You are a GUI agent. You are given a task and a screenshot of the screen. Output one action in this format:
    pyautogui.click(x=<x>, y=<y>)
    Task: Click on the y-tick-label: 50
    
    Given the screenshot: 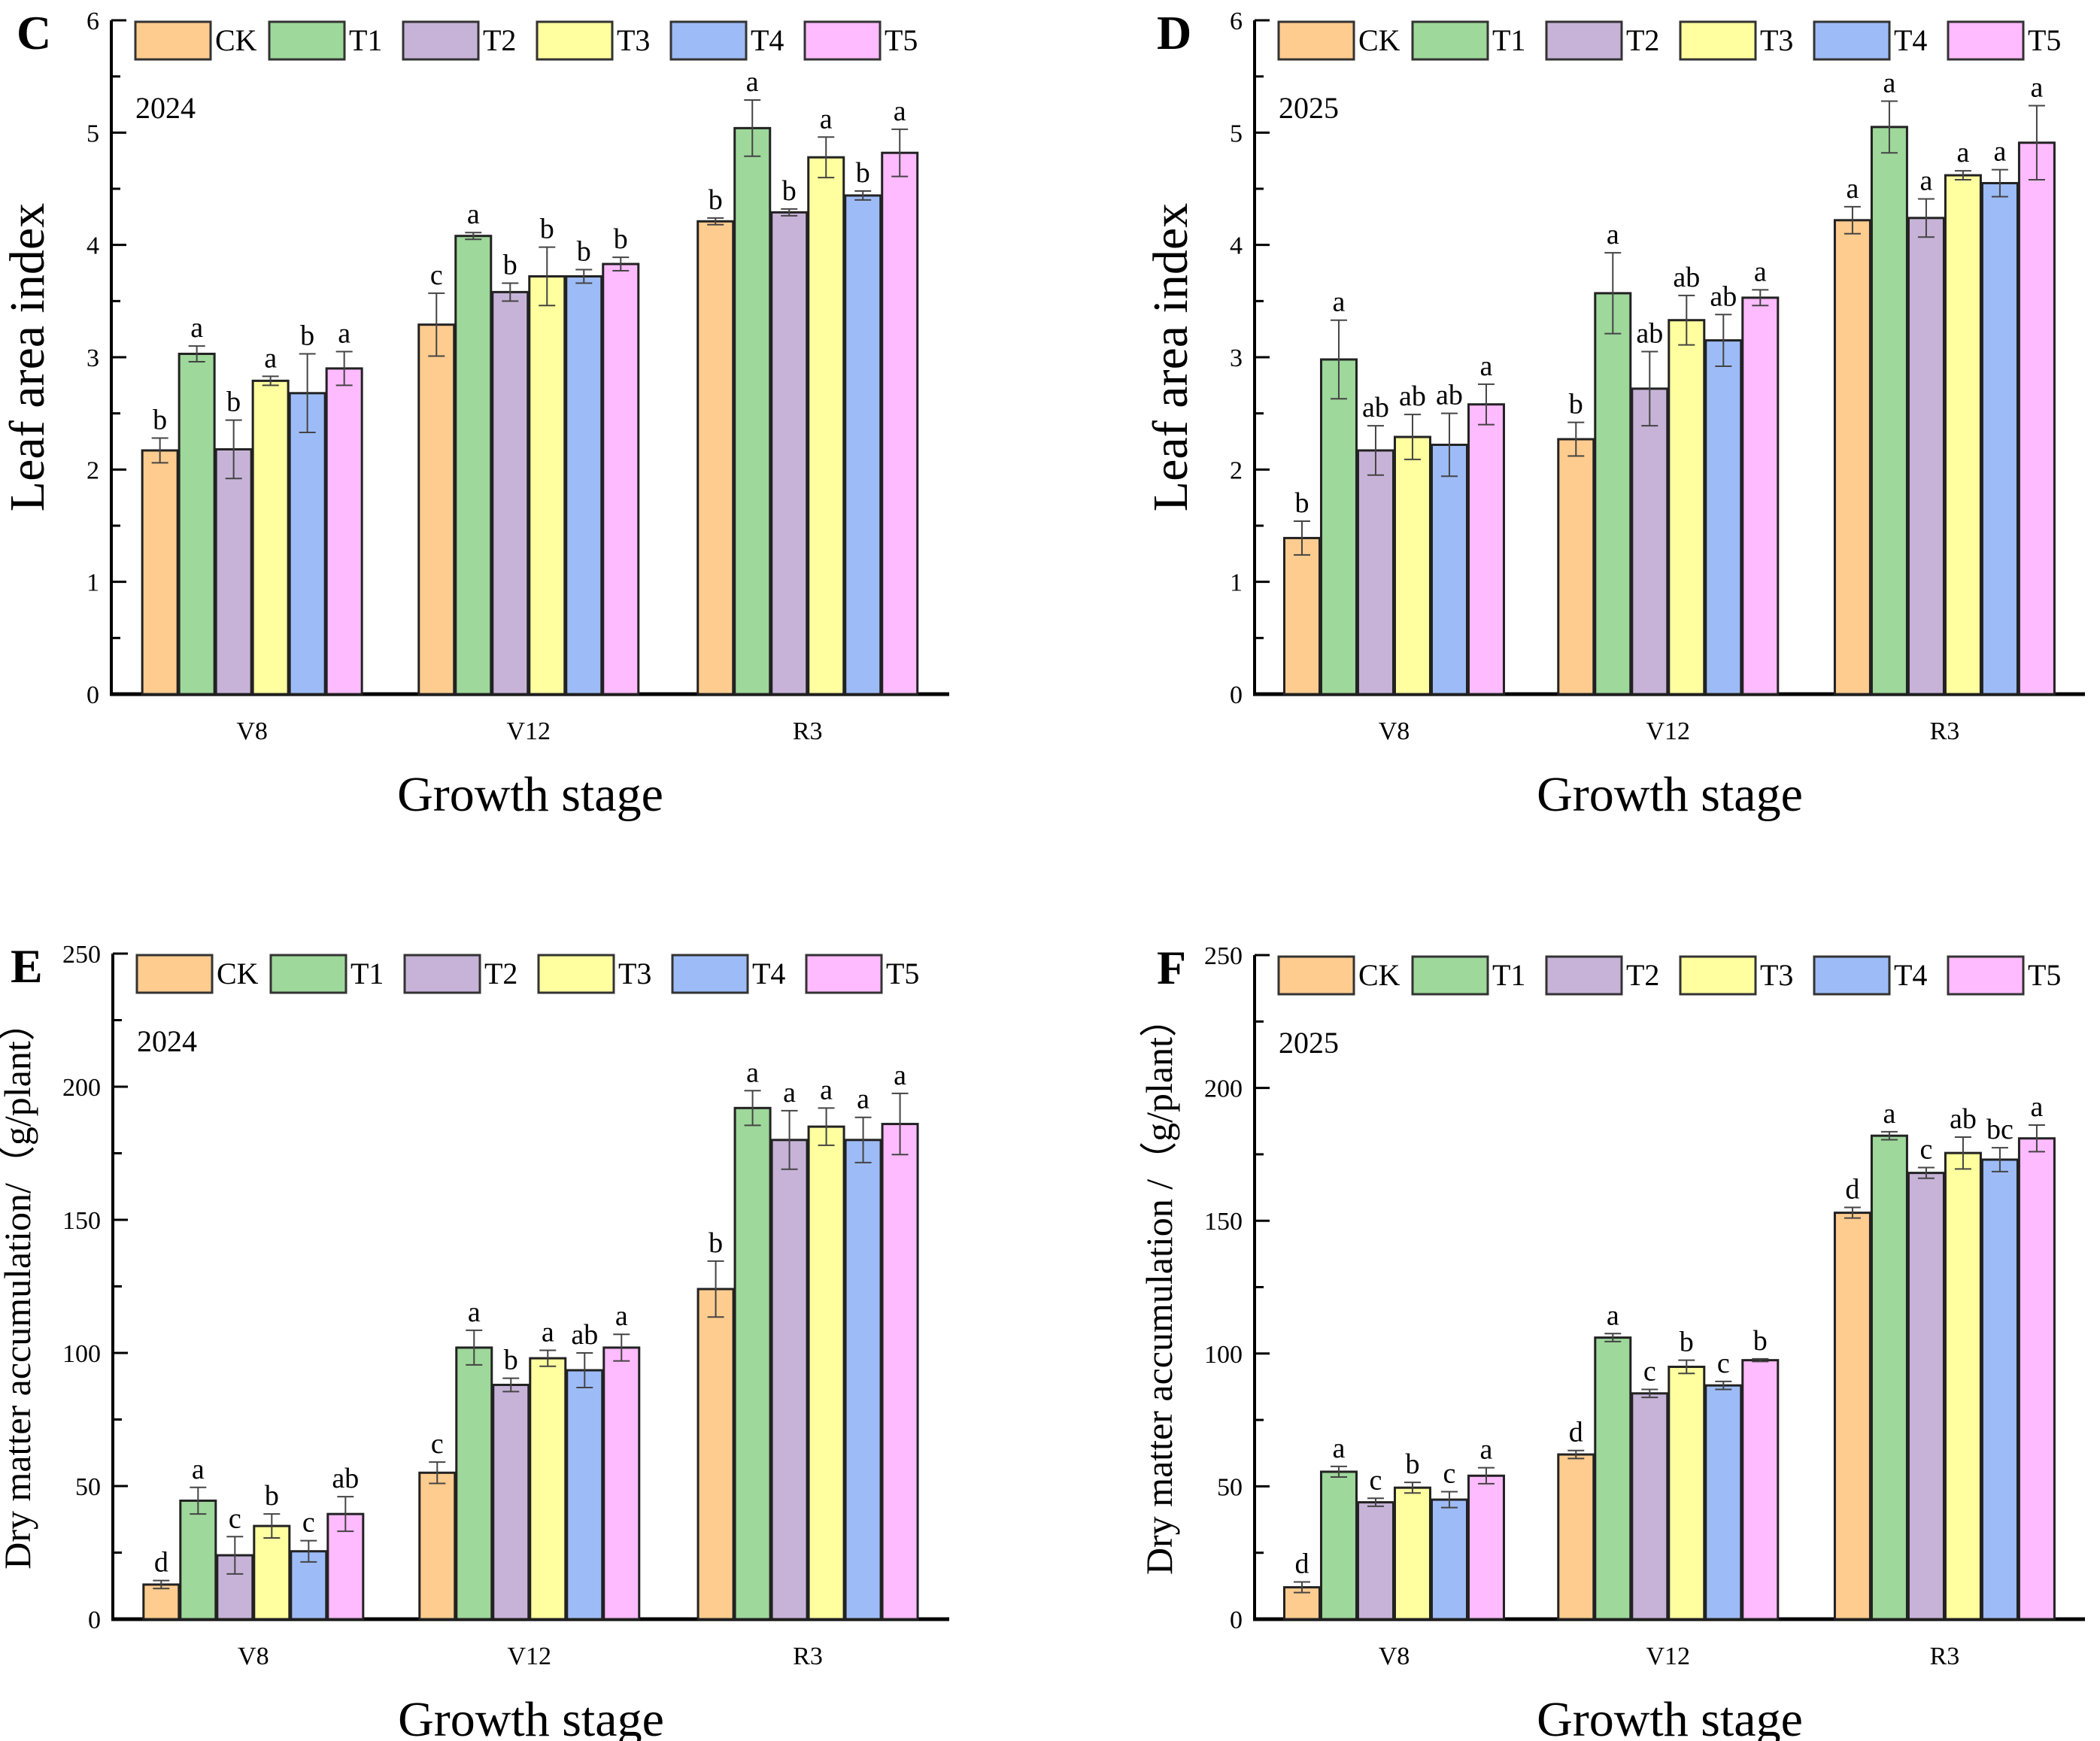 What is the action you would take?
    pyautogui.click(x=1230, y=1487)
    